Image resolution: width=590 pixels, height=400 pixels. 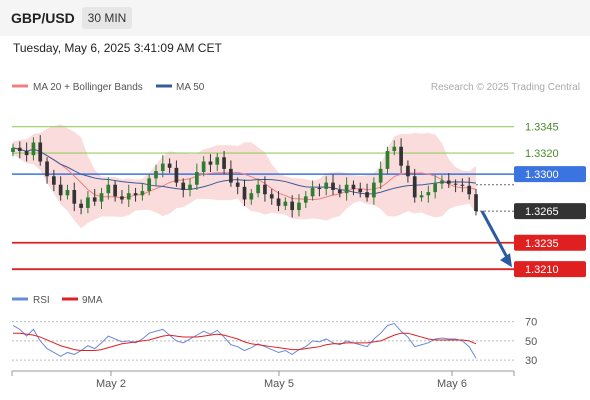 I want to click on rsi-line, so click(x=244, y=340).